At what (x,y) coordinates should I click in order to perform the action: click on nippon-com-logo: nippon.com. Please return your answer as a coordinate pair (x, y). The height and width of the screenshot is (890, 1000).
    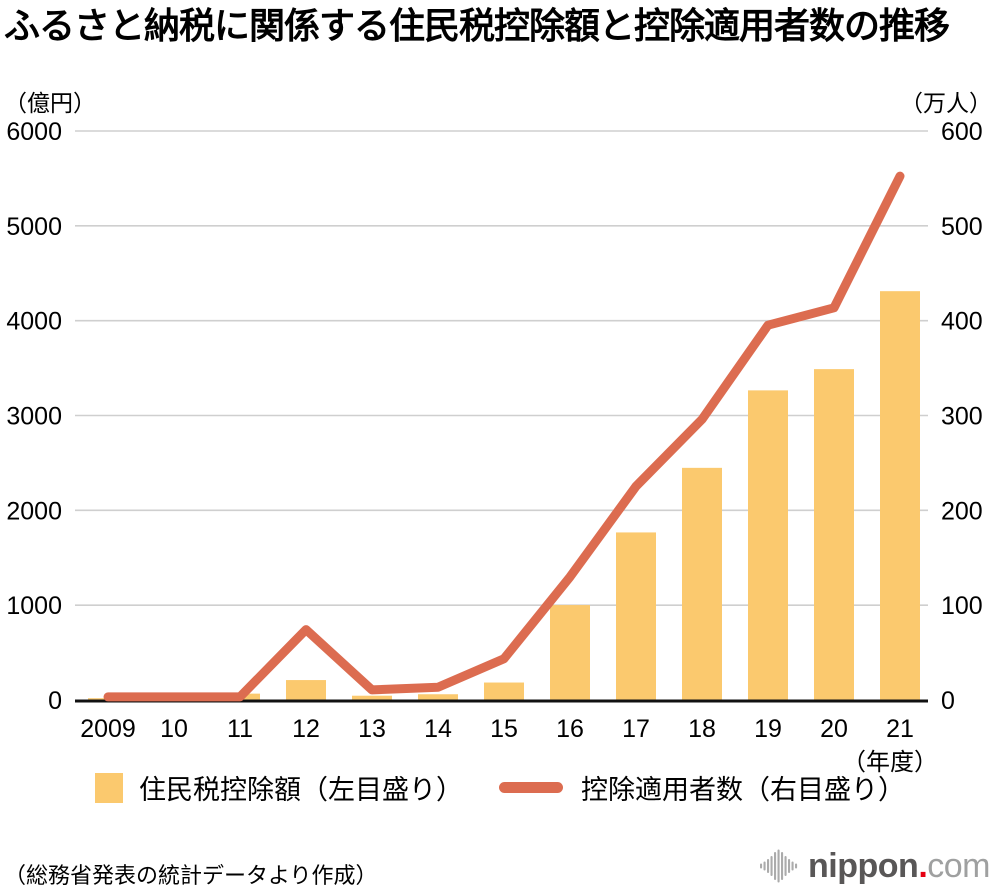
    Looking at the image, I should click on (874, 866).